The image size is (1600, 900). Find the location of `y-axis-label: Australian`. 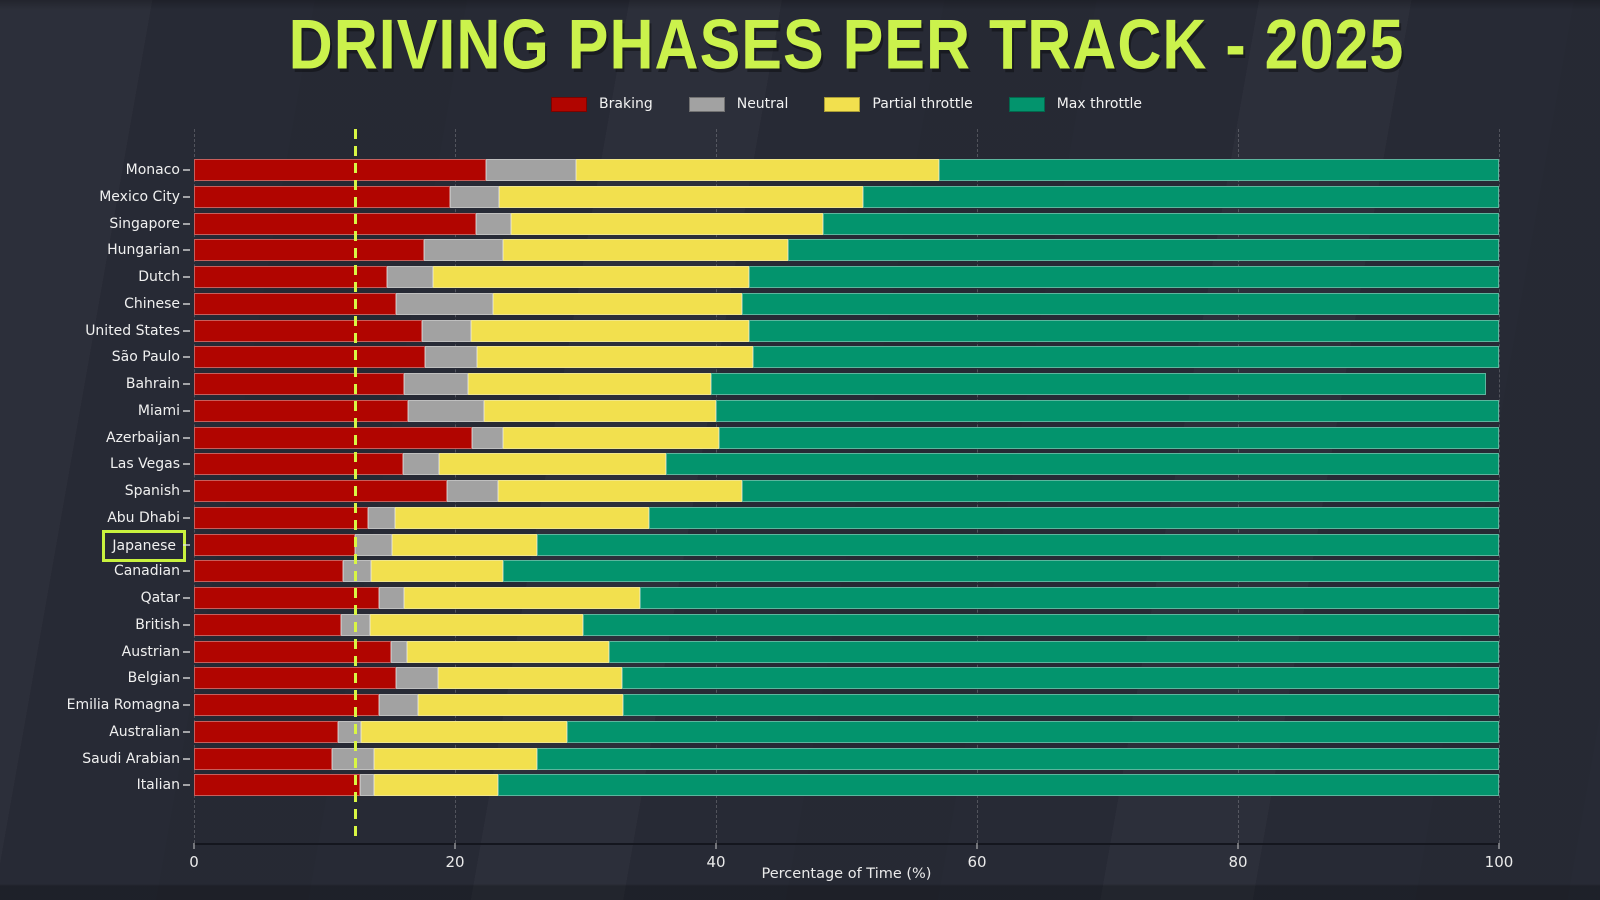

y-axis-label: Australian is located at coordinates (144, 731).